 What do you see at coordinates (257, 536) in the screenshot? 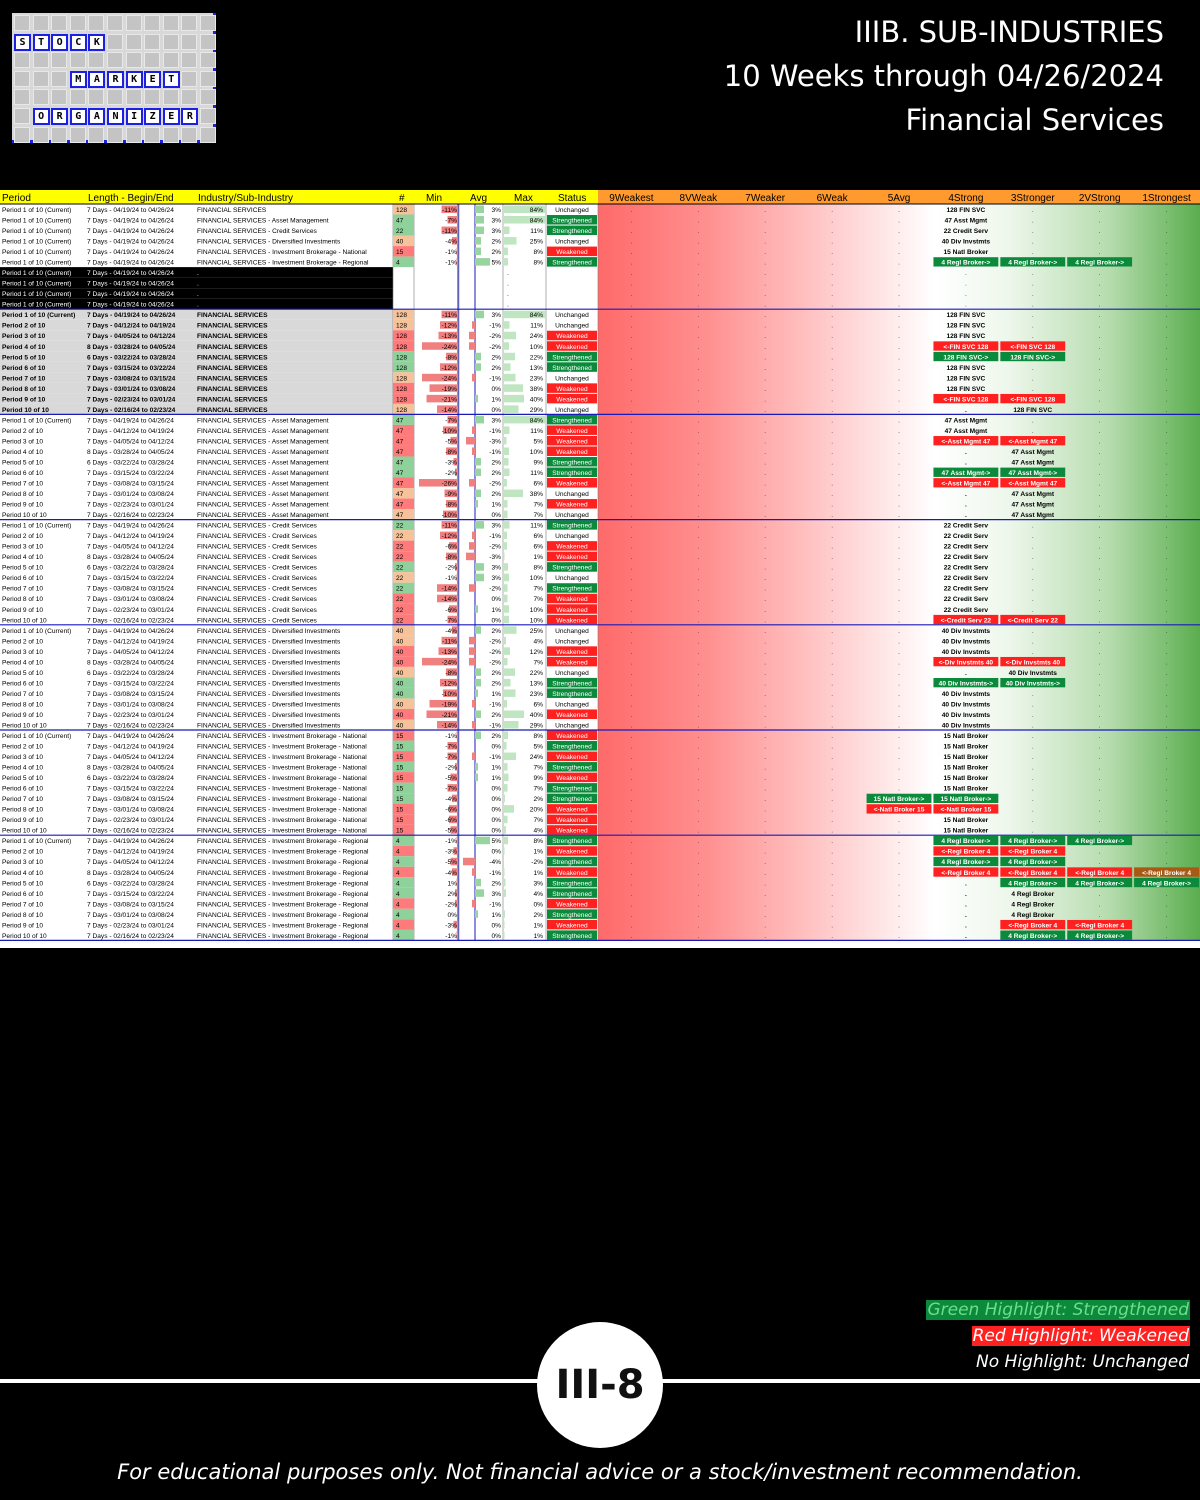
I see `cell-industry: FINANCIAL SERVICES - Credit Services` at bounding box center [257, 536].